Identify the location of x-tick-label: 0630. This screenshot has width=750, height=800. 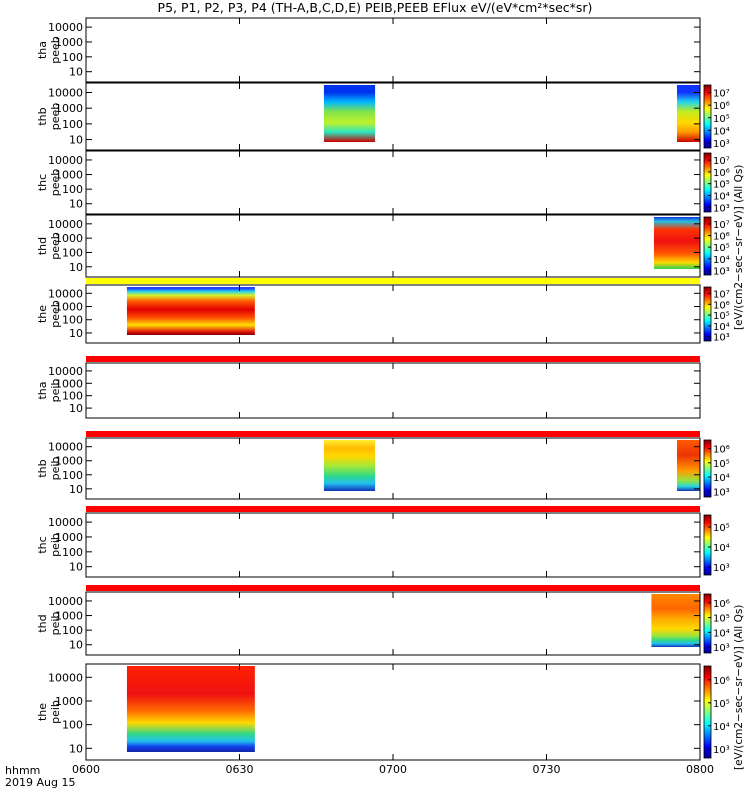
(240, 769).